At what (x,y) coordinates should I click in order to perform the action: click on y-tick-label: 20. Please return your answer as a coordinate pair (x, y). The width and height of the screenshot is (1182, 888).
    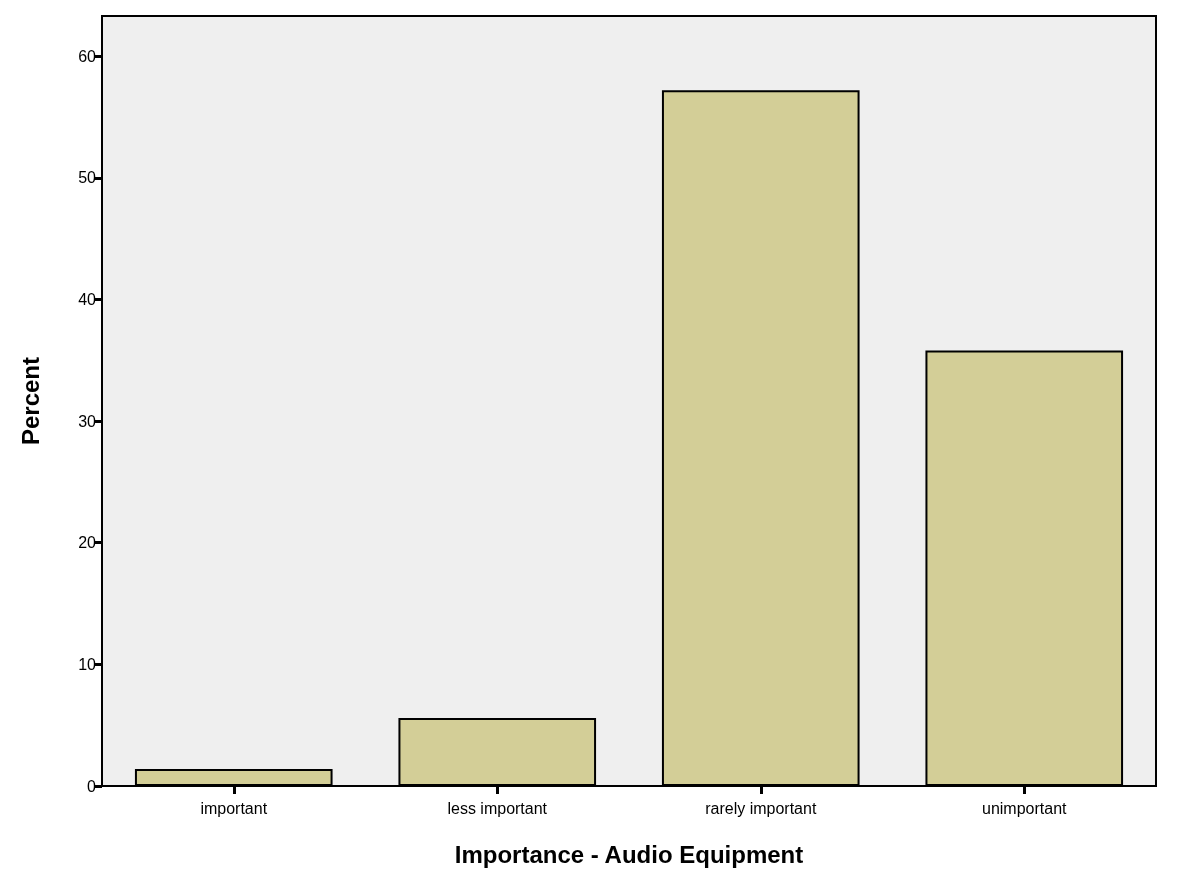
    Looking at the image, I should click on (87, 543).